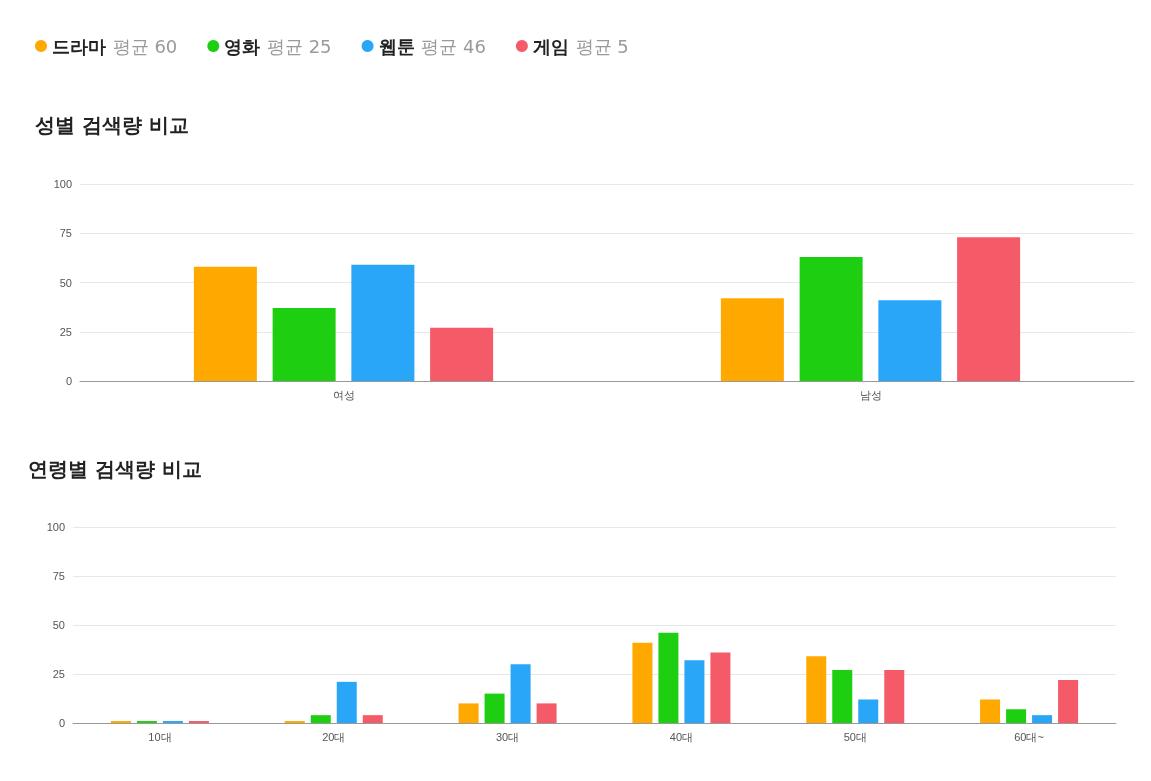  What do you see at coordinates (343, 394) in the screenshot?
I see `x-tick-label: 여성` at bounding box center [343, 394].